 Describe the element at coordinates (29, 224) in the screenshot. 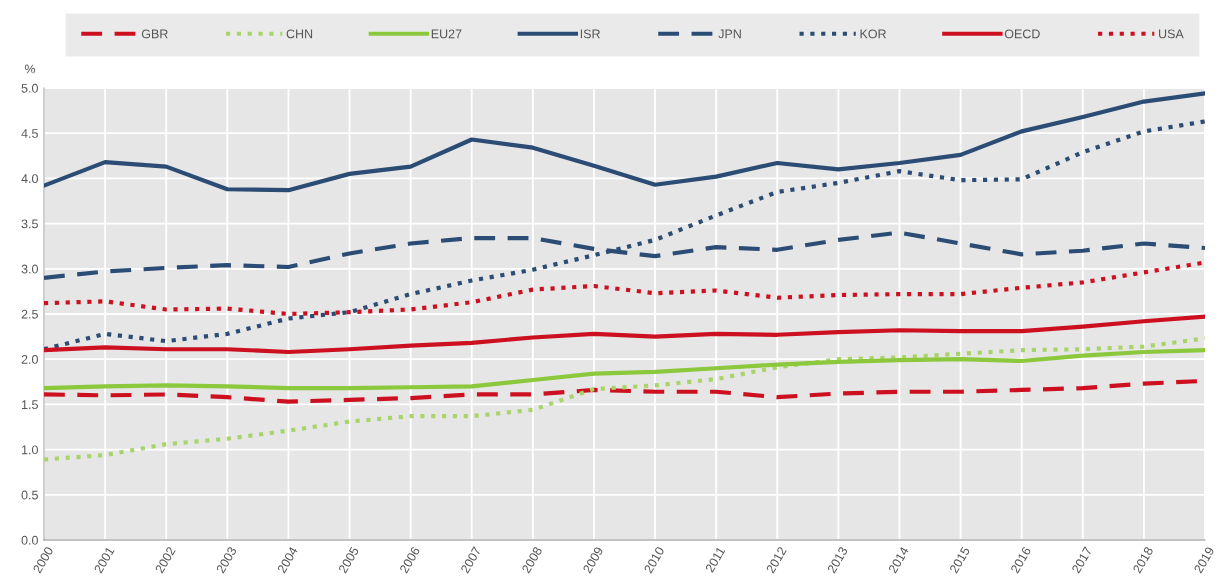

I see `y-tick-label: 3.5` at that location.